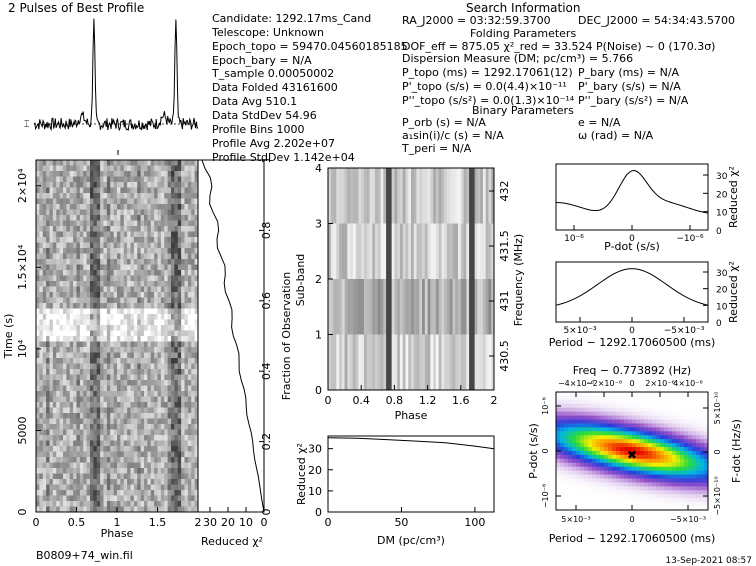 The width and height of the screenshot is (756, 566). I want to click on tick-label: 5×10⁻³, so click(579, 331).